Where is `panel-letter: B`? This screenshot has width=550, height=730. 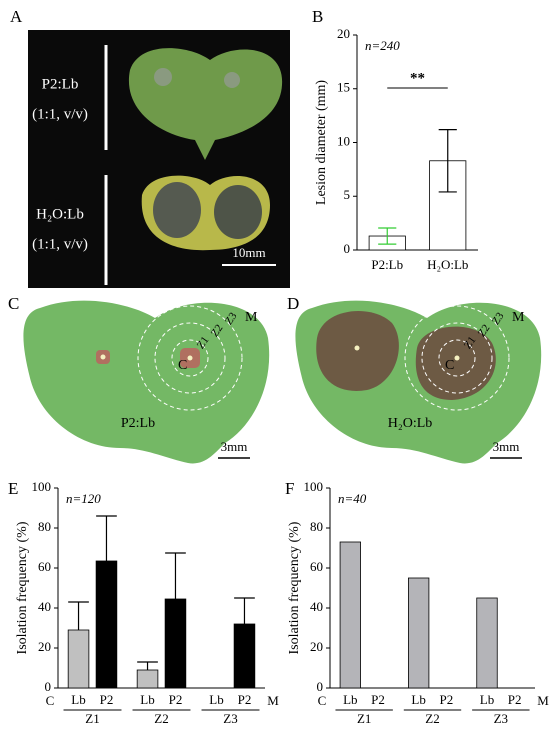
panel-letter: B is located at coordinates (317, 16).